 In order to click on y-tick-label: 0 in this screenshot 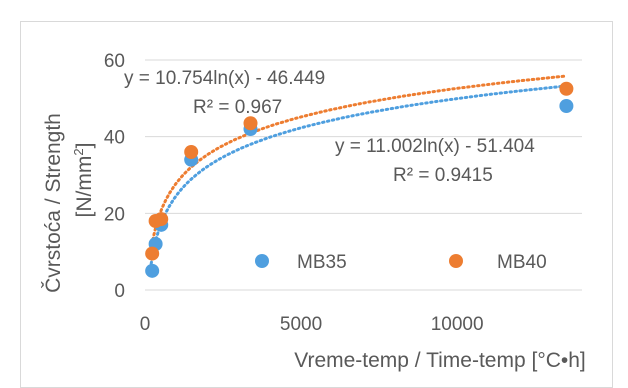, I will do `click(119, 291)`.